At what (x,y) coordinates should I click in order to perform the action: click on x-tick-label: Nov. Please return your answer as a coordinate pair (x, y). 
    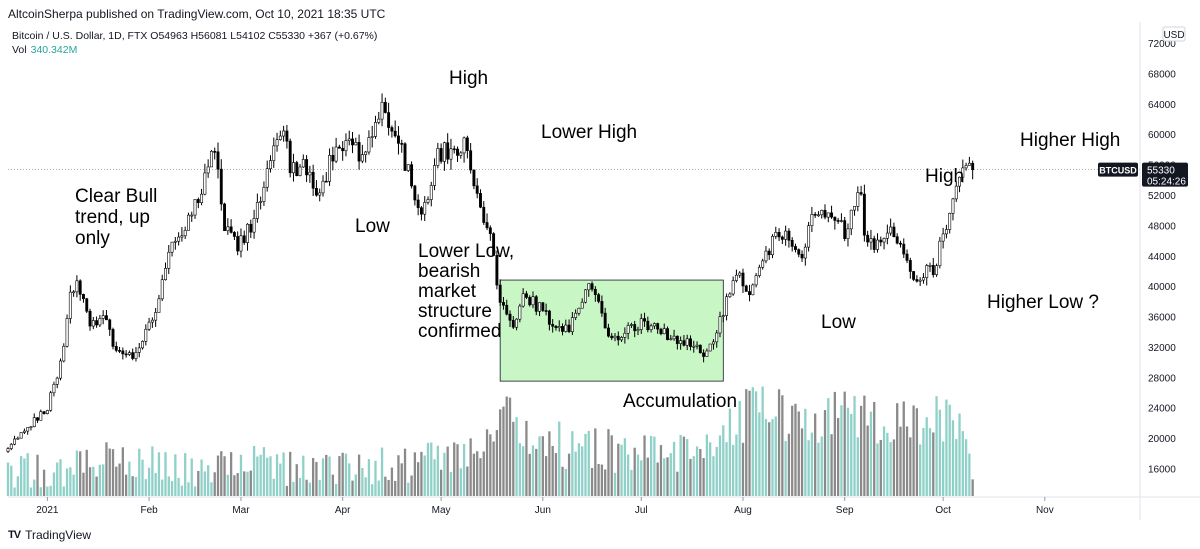
    Looking at the image, I should click on (1045, 510).